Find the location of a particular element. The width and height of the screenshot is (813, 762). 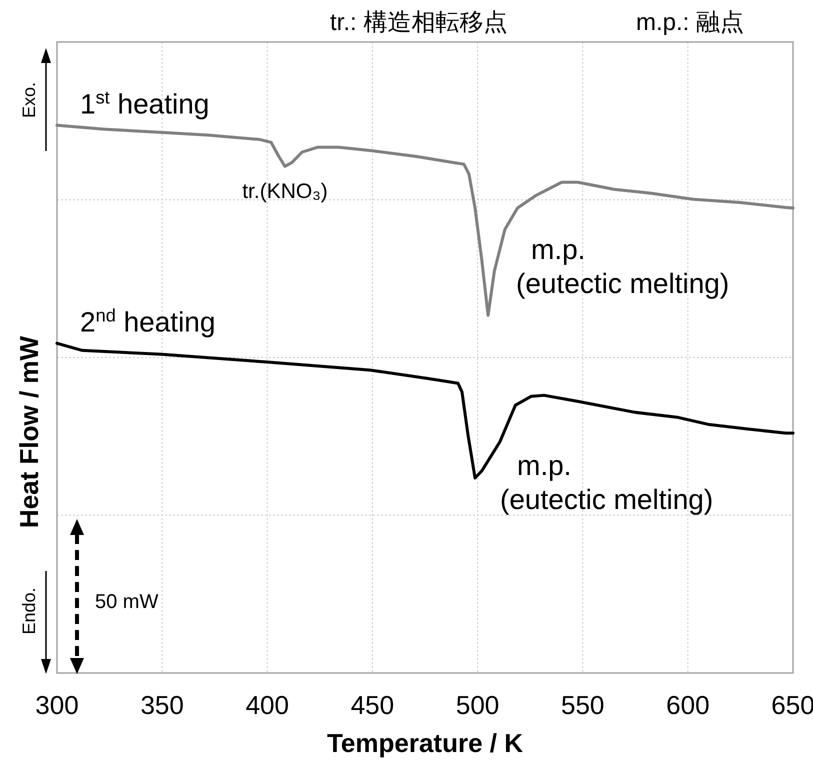

text: tr.: 構造相転移点 is located at coordinates (419, 22).